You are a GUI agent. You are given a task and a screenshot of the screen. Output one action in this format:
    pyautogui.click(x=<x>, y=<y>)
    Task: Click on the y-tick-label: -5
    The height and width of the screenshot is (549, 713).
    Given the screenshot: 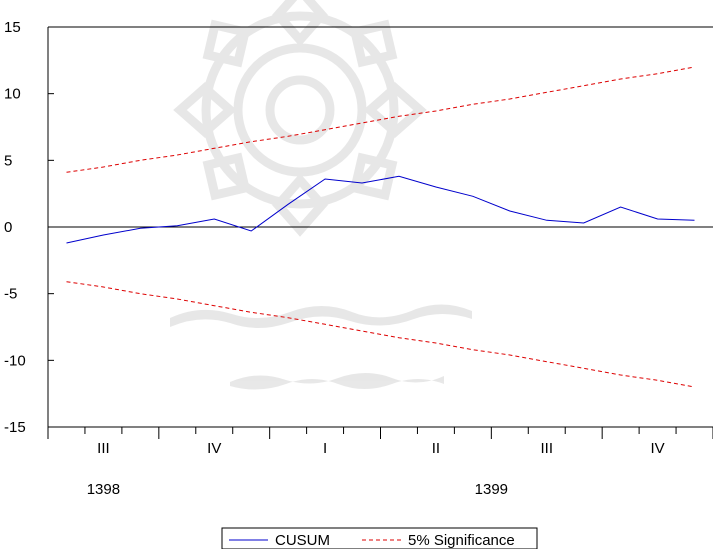 What is the action you would take?
    pyautogui.click(x=10, y=294)
    